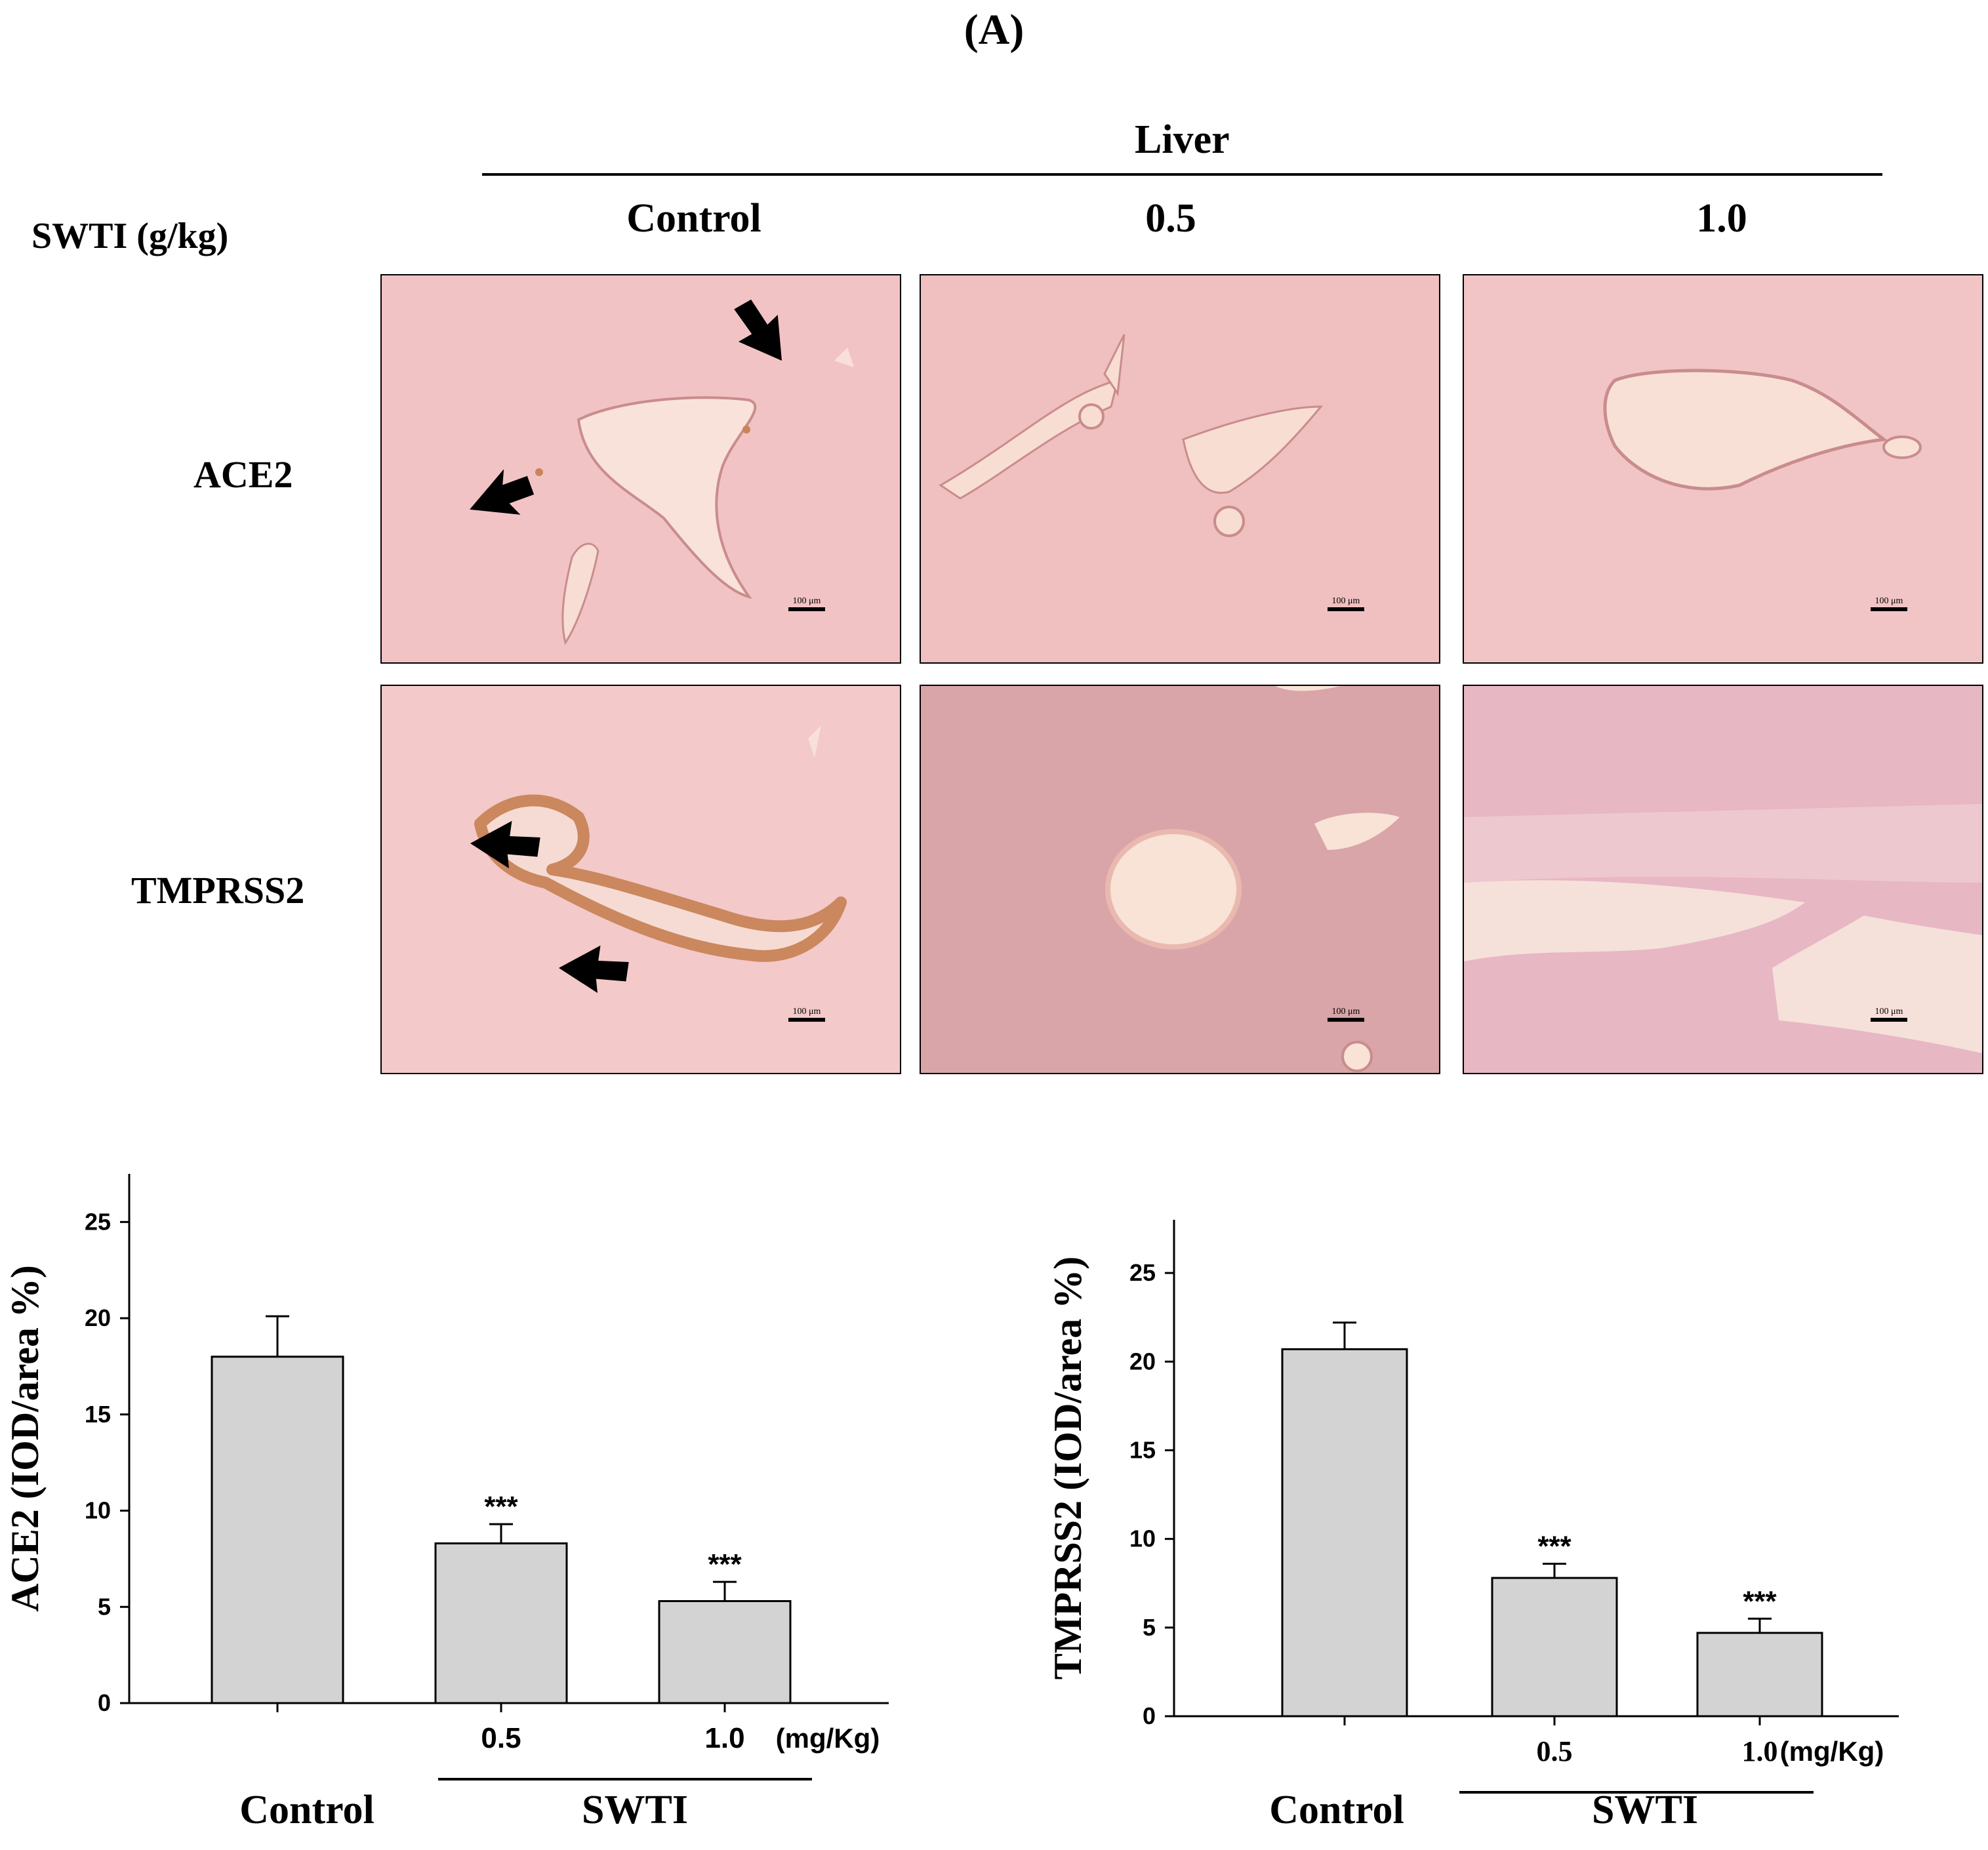 Image resolution: width=1988 pixels, height=1850 pixels. What do you see at coordinates (725, 1564) in the screenshot?
I see `ace2-significance-2: ***` at bounding box center [725, 1564].